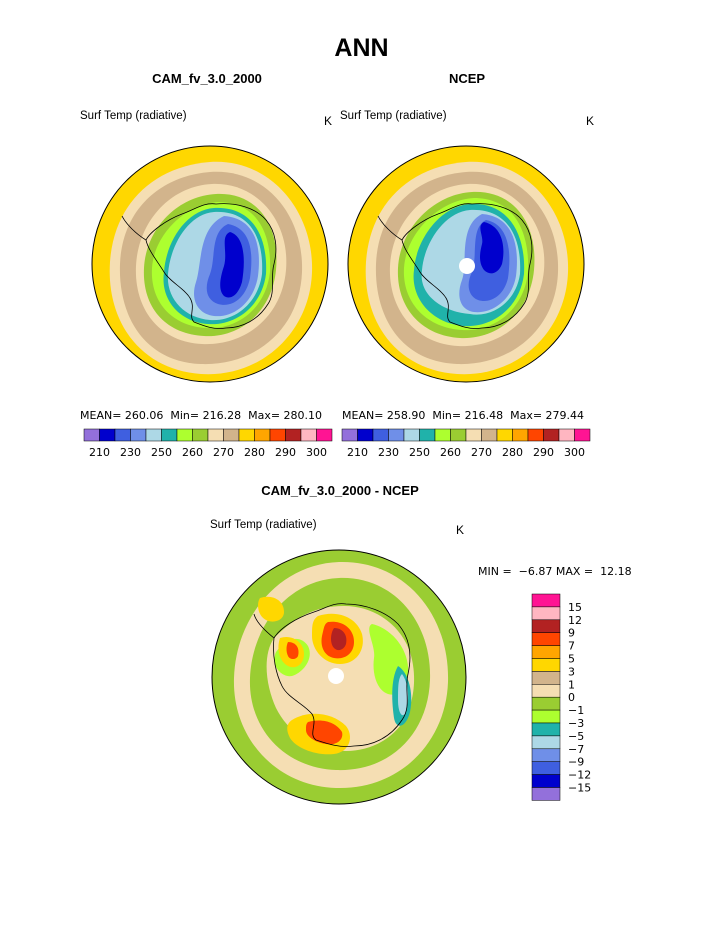 Image resolution: width=723 pixels, height=935 pixels. Describe the element at coordinates (339, 639) in the screenshot. I see `diff-fill-red-north` at that location.